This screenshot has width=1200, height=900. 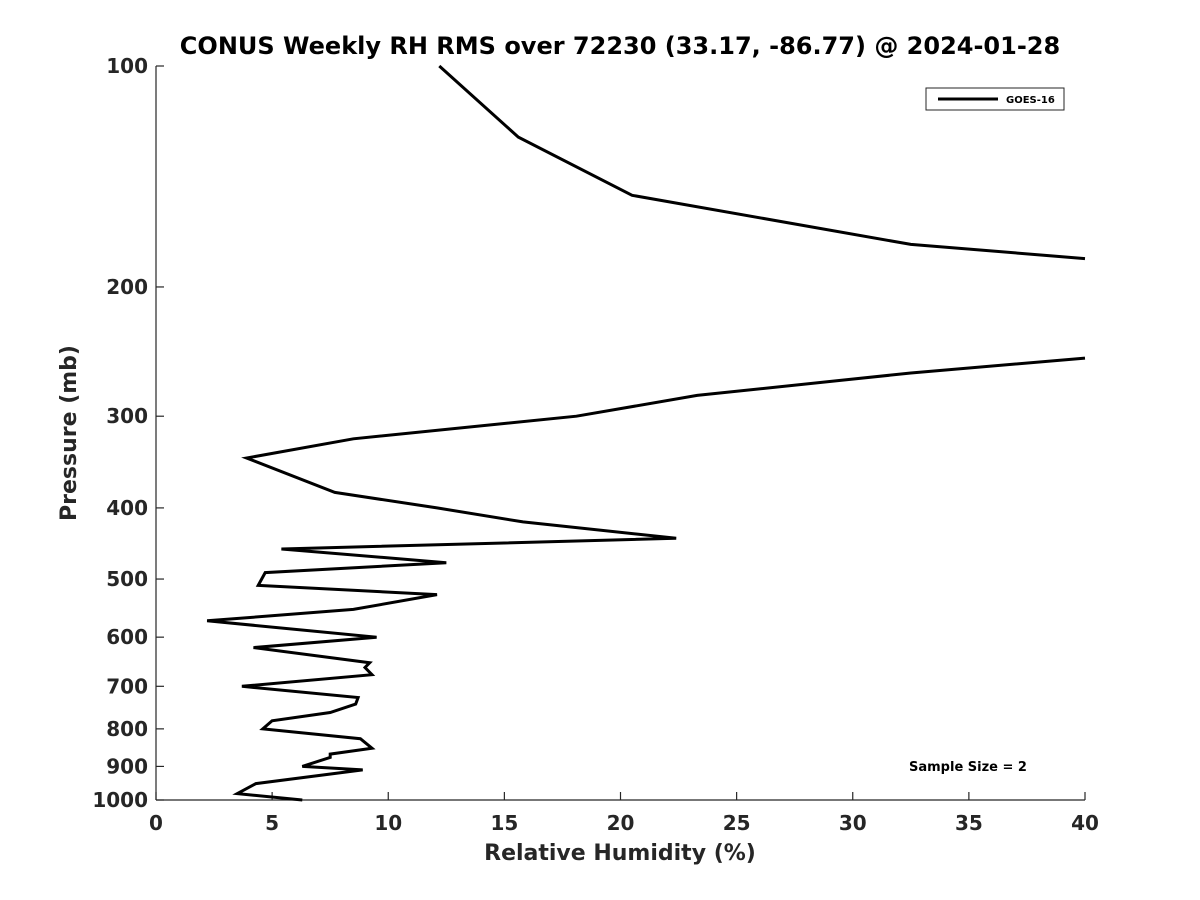 I want to click on x-tick-label: 40, so click(x=1085, y=823).